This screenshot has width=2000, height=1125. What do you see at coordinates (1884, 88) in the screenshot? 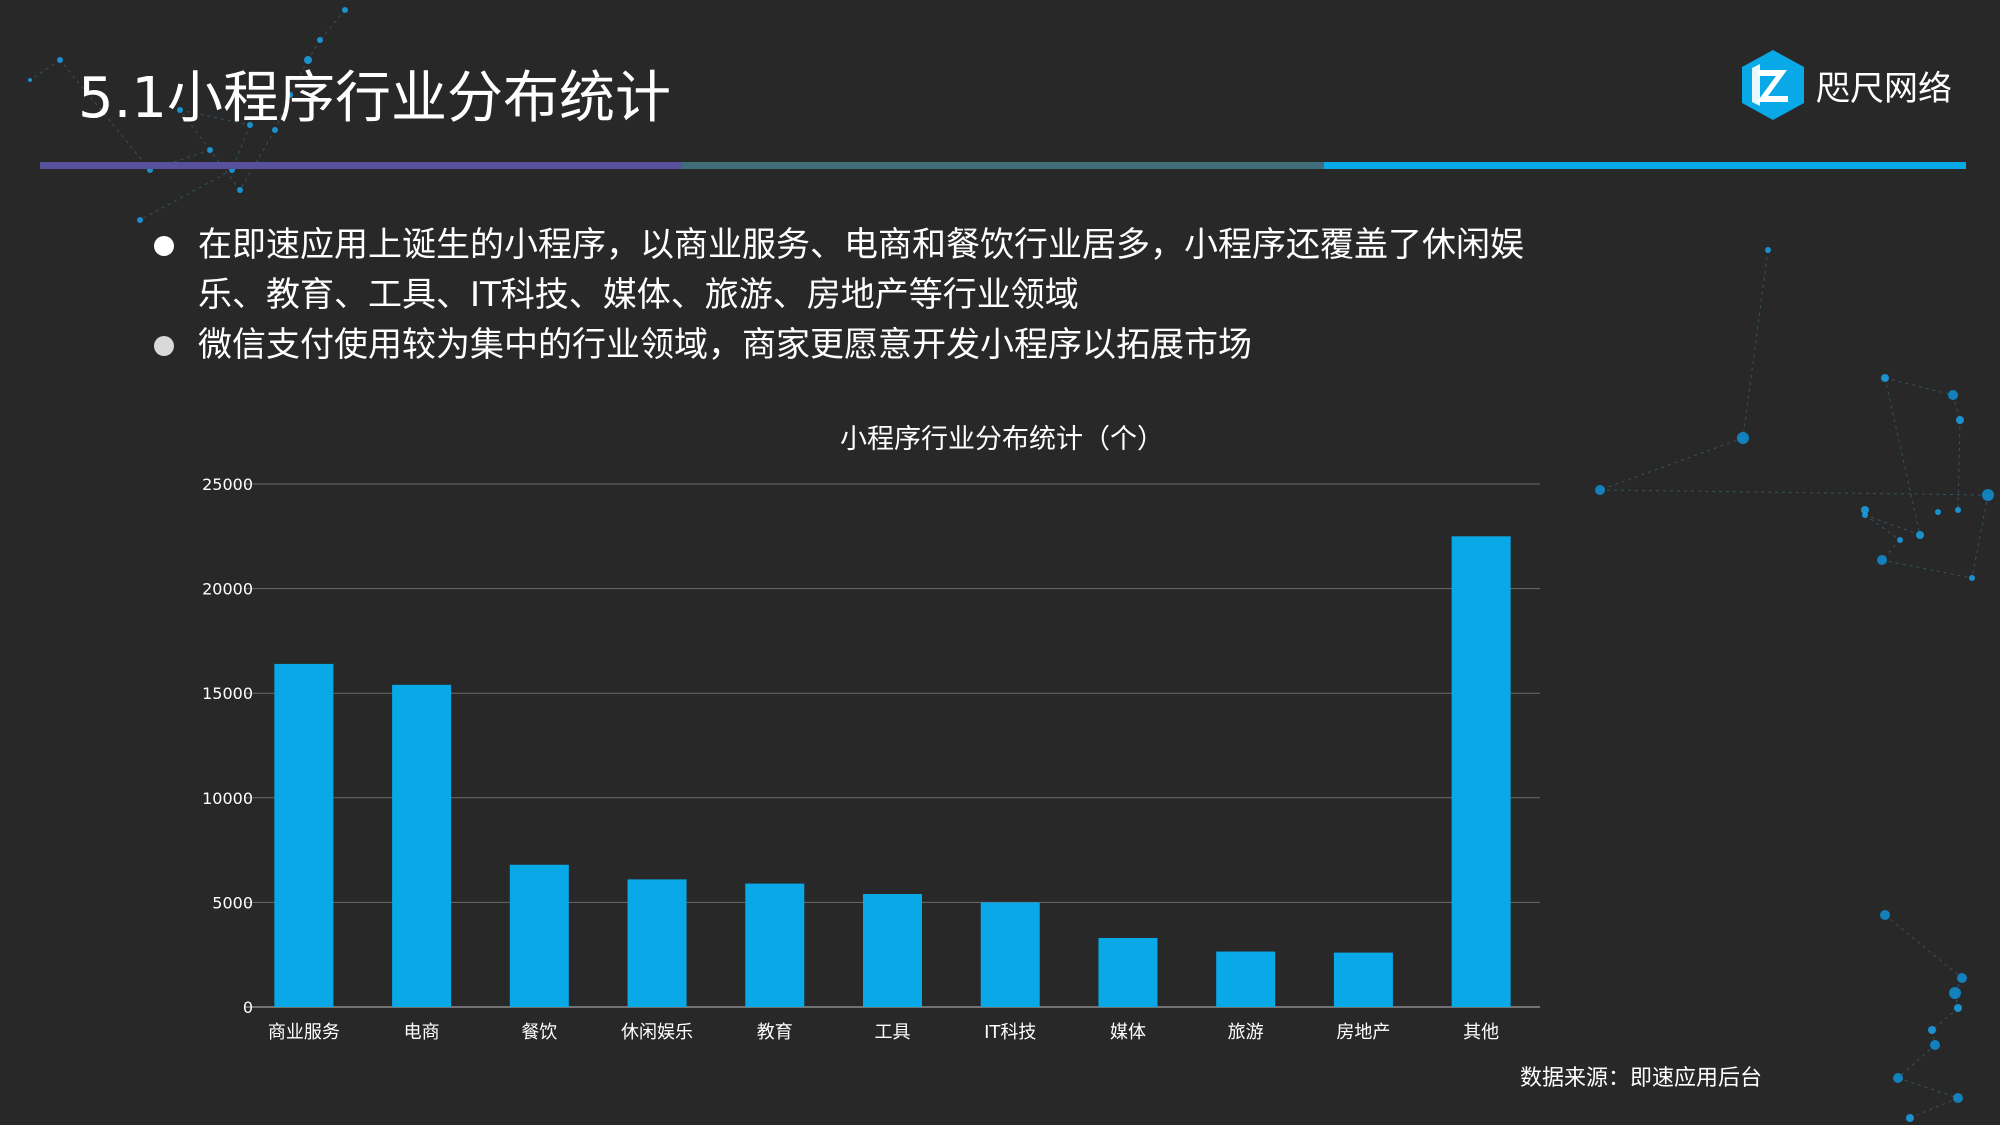
I see `brand-logo-text: 咫尺网络` at bounding box center [1884, 88].